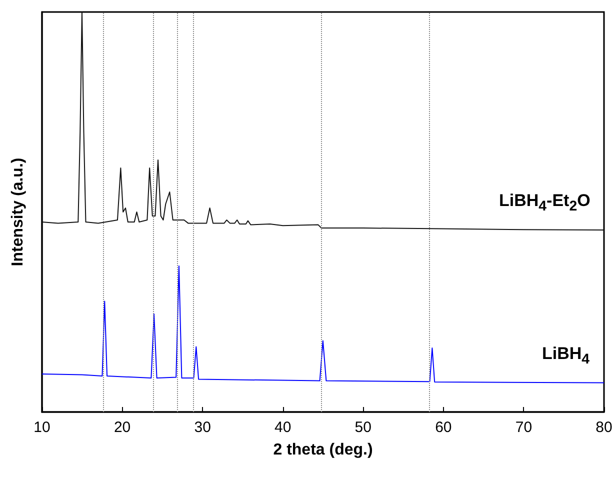 This screenshot has width=616, height=479. What do you see at coordinates (42, 427) in the screenshot?
I see `x-tick-label: 10` at bounding box center [42, 427].